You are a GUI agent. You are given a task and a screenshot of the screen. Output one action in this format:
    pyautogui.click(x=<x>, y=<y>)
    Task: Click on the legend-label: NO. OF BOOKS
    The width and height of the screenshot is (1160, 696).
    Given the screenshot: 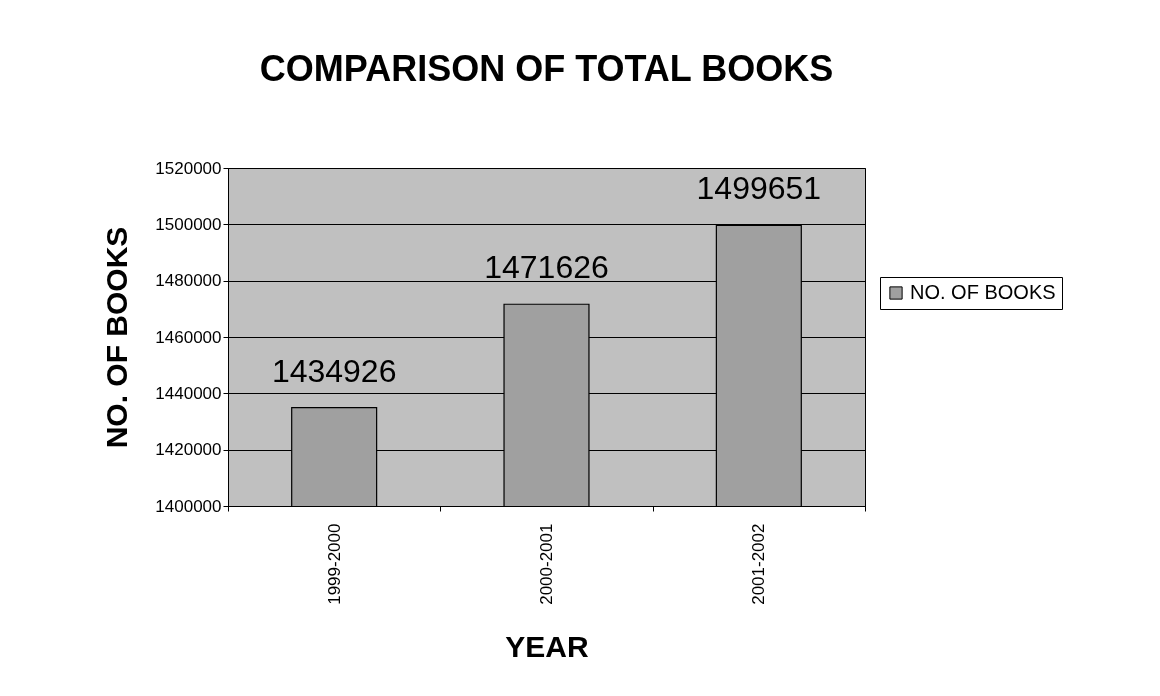 What is the action you would take?
    pyautogui.click(x=983, y=292)
    